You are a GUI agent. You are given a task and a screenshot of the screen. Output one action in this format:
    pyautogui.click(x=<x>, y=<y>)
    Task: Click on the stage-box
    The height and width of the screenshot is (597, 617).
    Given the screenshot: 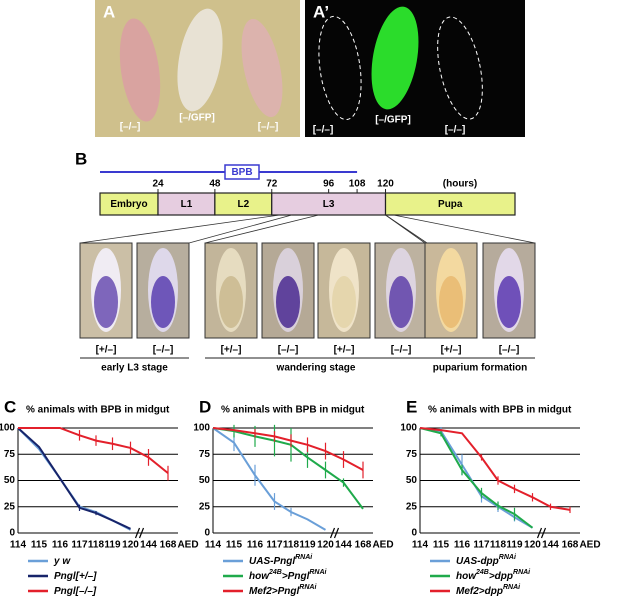 What is the action you would take?
    pyautogui.click(x=450, y=204)
    